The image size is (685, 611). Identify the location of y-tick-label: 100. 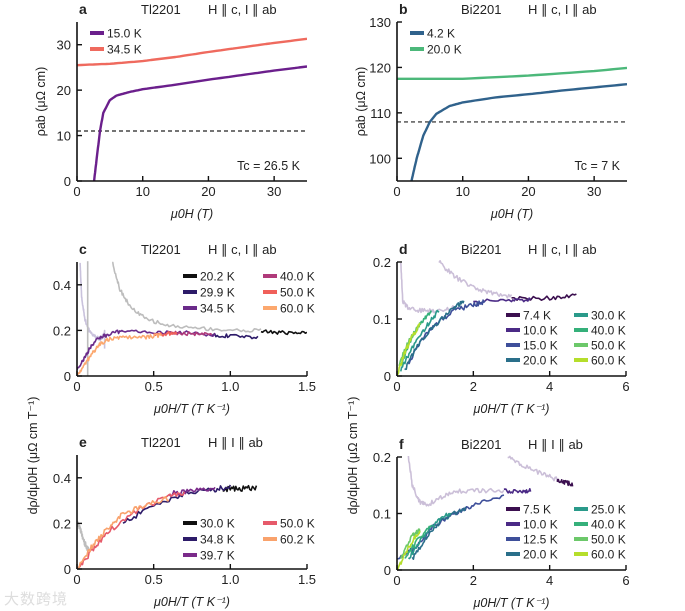
(380, 158).